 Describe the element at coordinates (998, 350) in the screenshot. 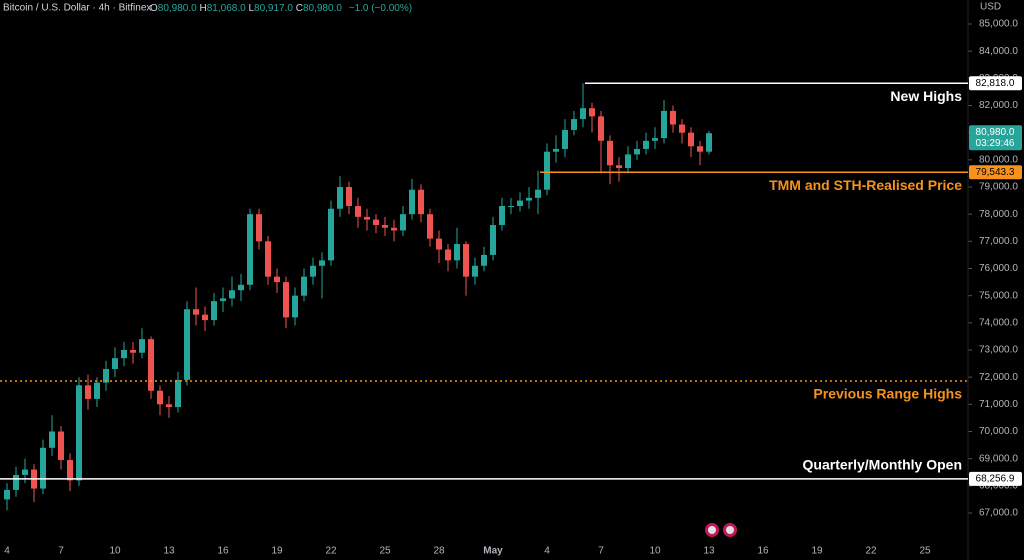

I see `y-tick-label: 73,000.0` at that location.